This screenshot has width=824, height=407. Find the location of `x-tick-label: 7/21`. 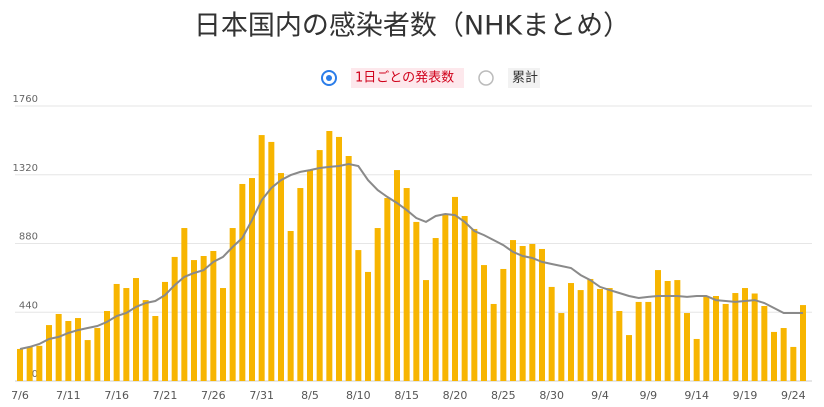

x-tick-label: 7/21 is located at coordinates (165, 395).